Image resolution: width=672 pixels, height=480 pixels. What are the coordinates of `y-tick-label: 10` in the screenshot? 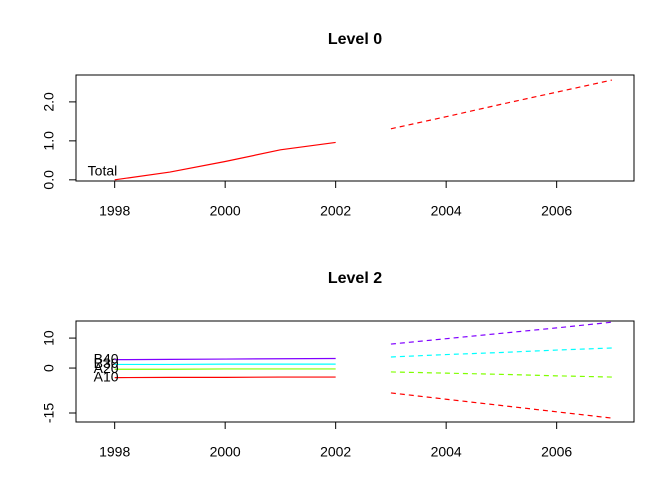 It's located at (49, 338).